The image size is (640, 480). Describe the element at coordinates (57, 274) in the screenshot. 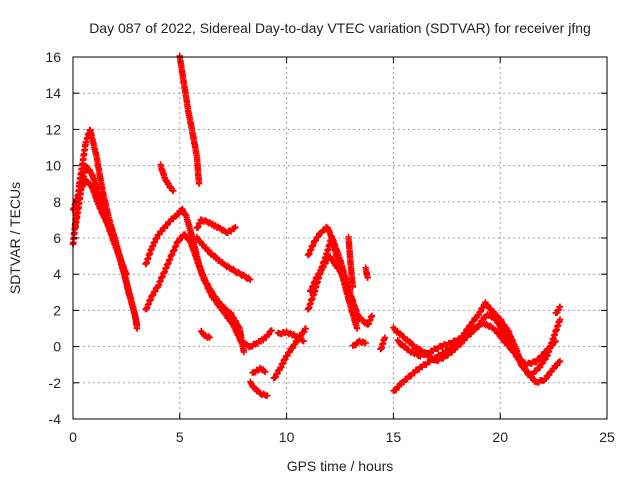

I see `y-tick-label: 4` at that location.